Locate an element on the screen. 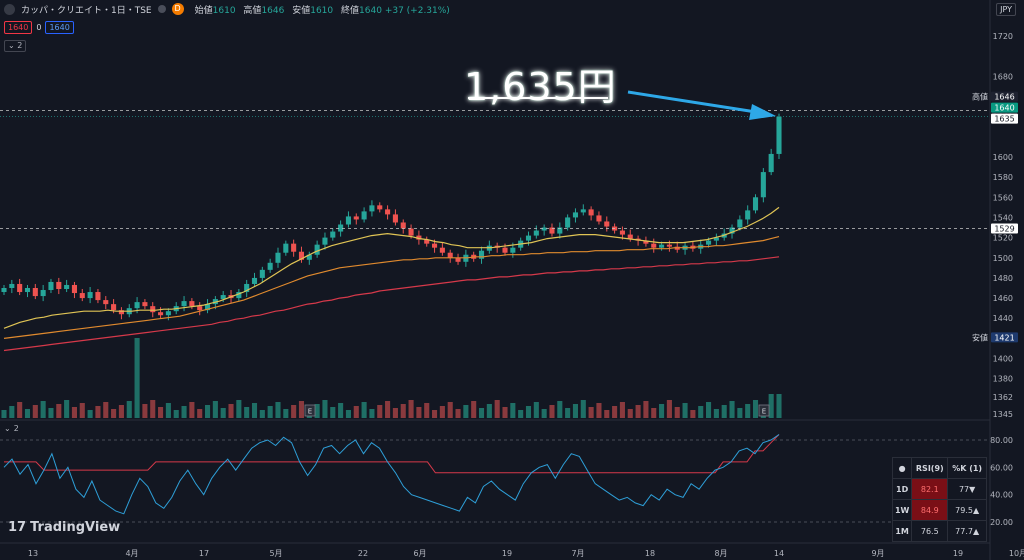 This screenshot has width=1024, height=560. rsi-cell: 76.5 is located at coordinates (930, 531).